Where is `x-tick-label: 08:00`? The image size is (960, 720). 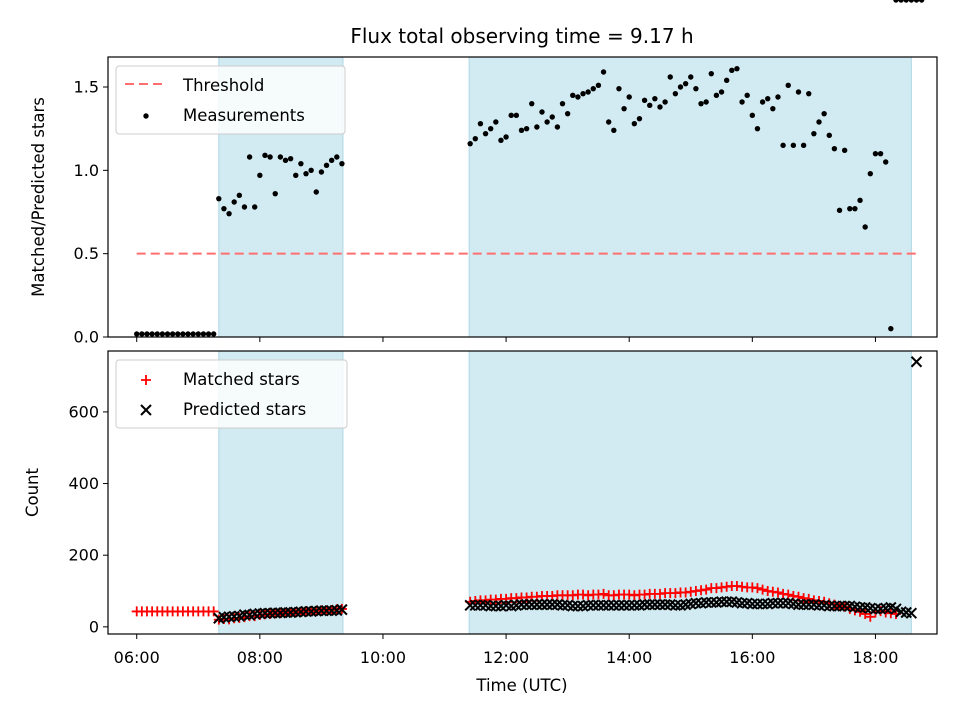 x-tick-label: 08:00 is located at coordinates (260, 657).